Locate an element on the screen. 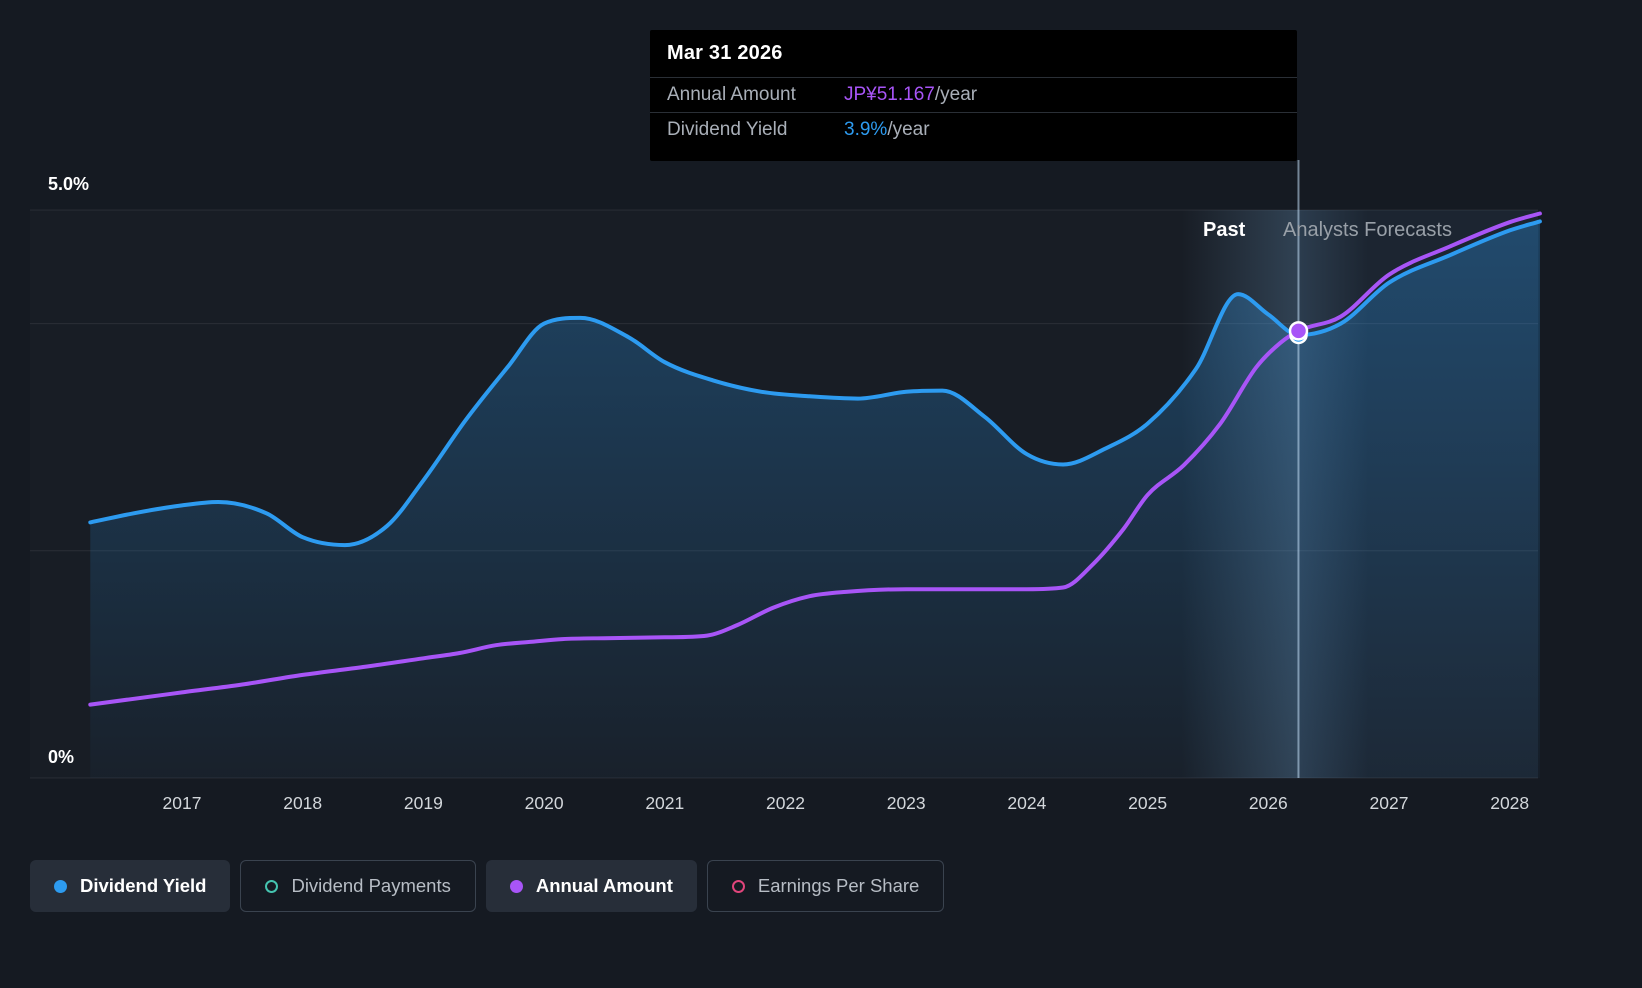 The height and width of the screenshot is (988, 1642). legend-label: Annual Amount is located at coordinates (604, 885).